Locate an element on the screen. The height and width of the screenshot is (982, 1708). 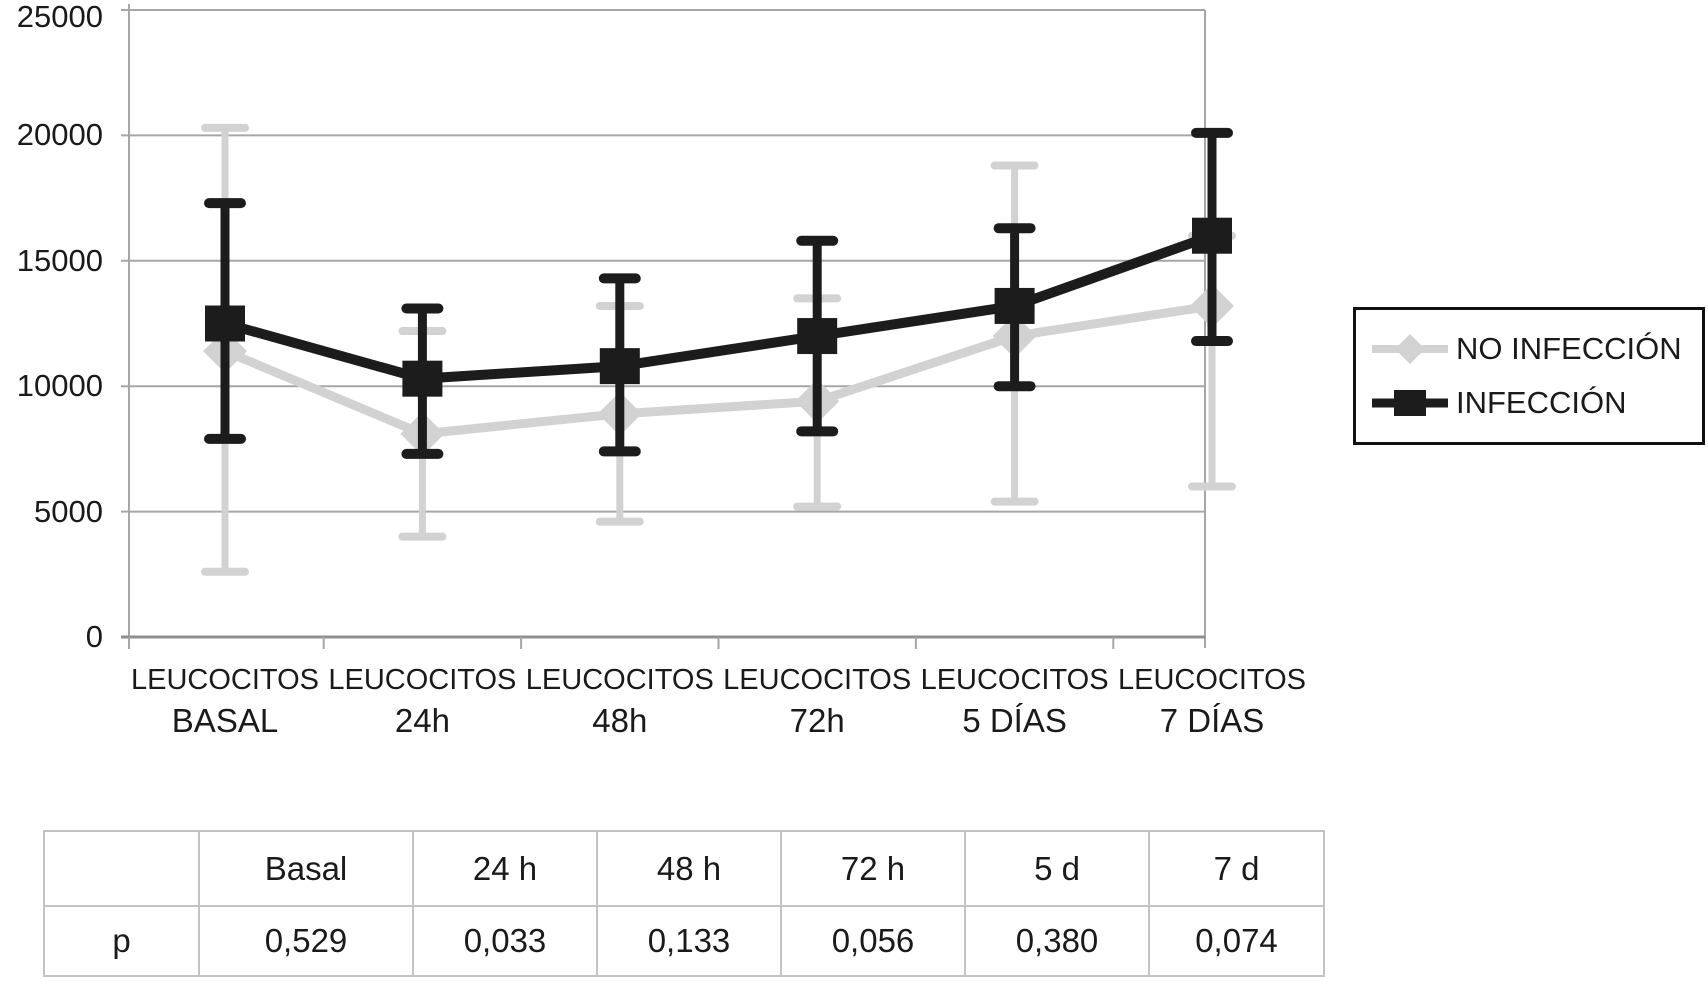
x-category-line2: 48h is located at coordinates (620, 720).